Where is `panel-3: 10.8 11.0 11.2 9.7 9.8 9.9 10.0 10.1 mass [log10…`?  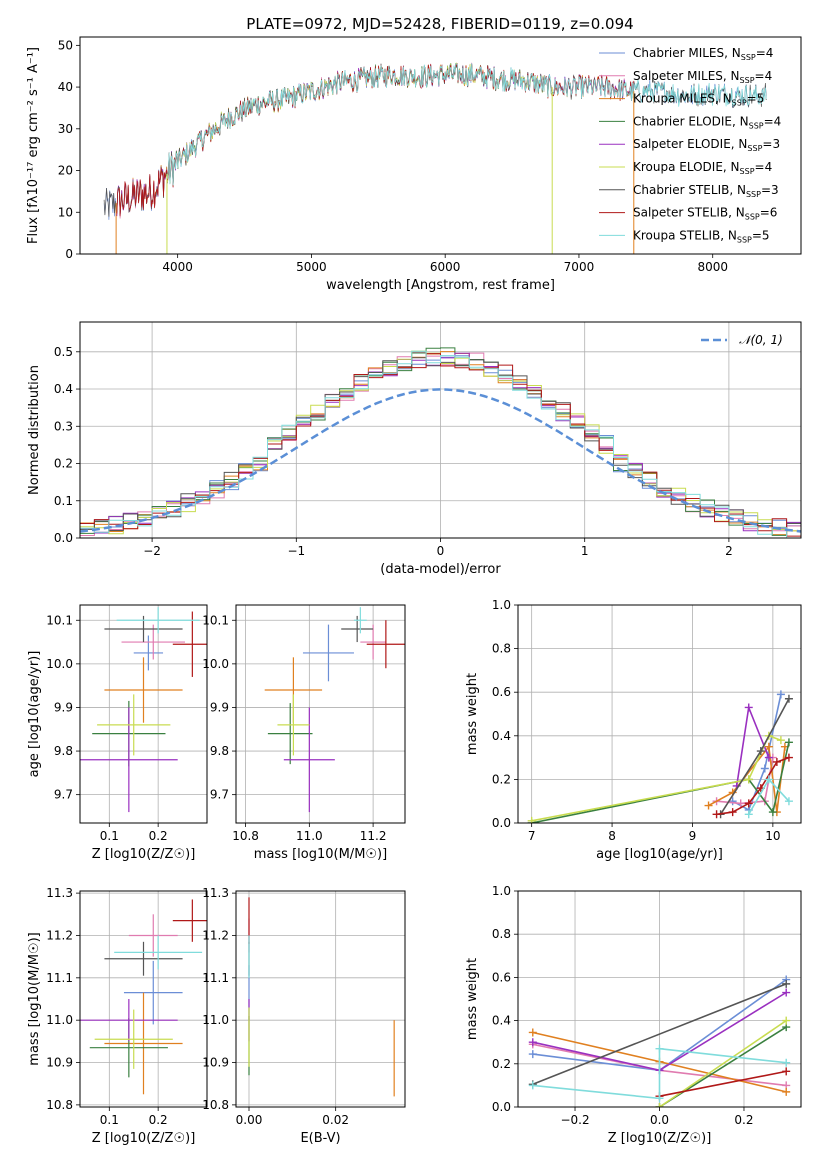
panel-3: 10.8 11.0 11.2 9.7 9.8 9.9 10.0 10.1 mass [log10… is located at coordinates (304, 733).